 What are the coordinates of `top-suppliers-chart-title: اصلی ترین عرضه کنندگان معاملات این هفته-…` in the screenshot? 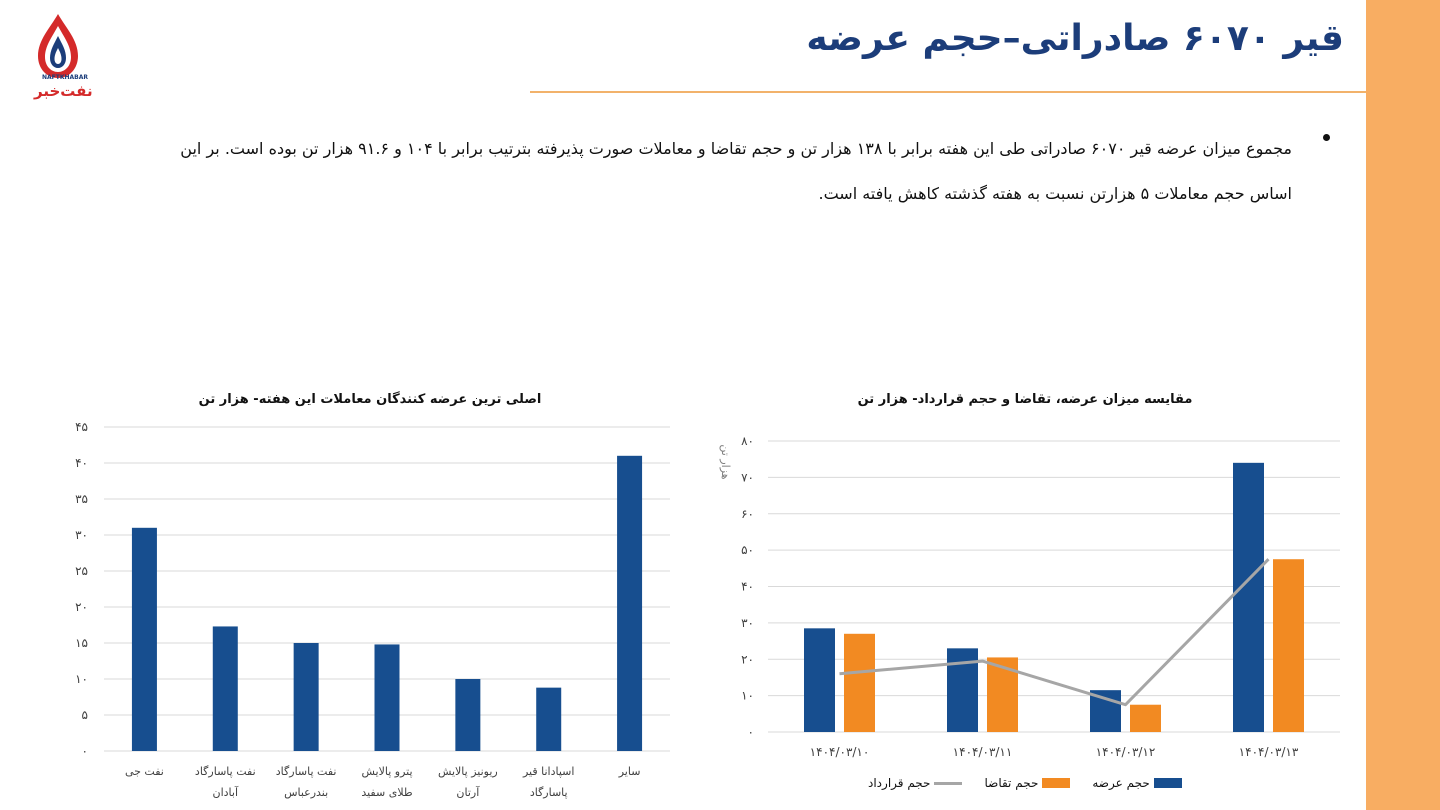 It's located at (370, 399).